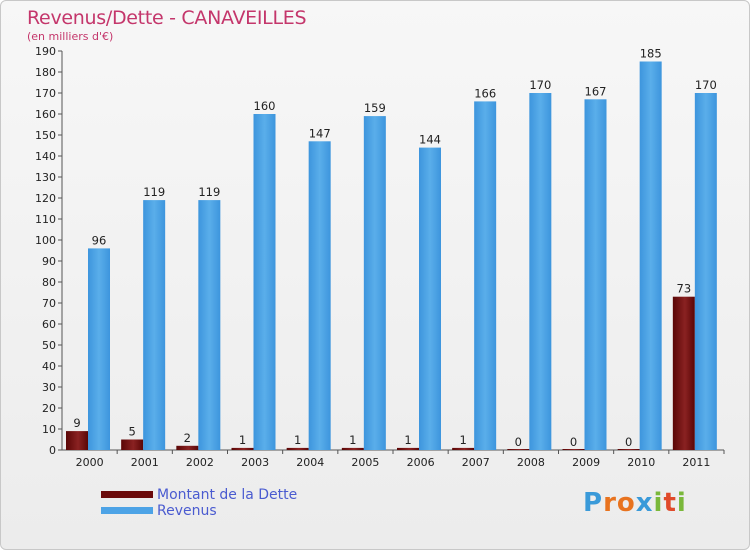  I want to click on y-tick-label: 70, so click(49, 303).